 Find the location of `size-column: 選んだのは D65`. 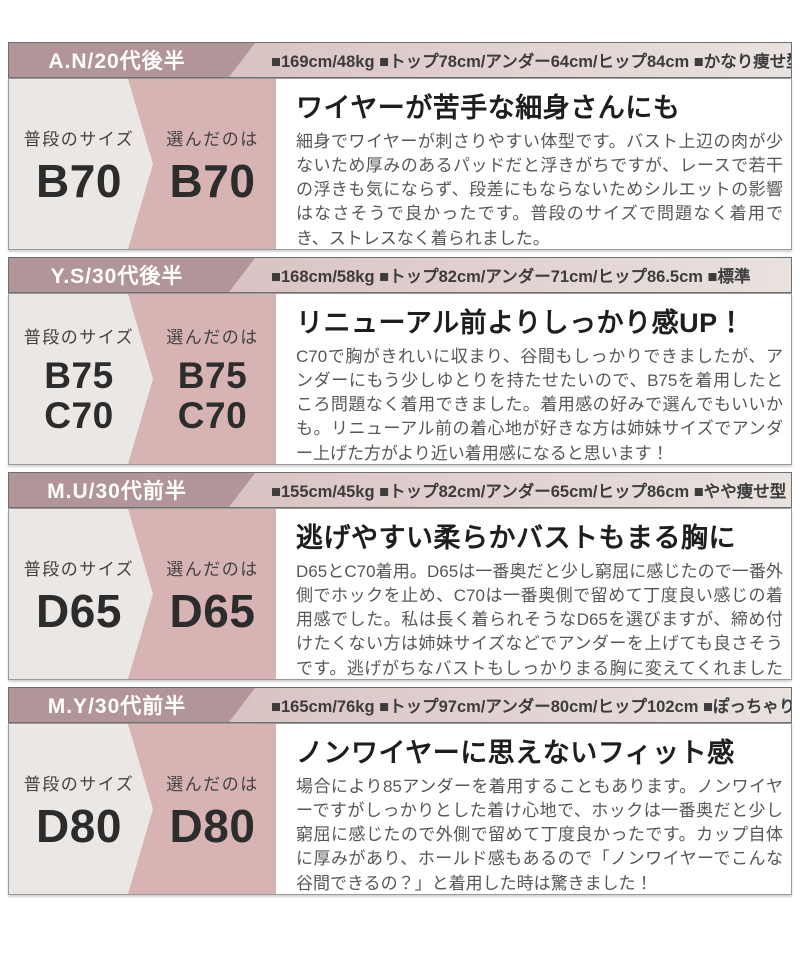

size-column: 選んだのは D65 is located at coordinates (212, 594).